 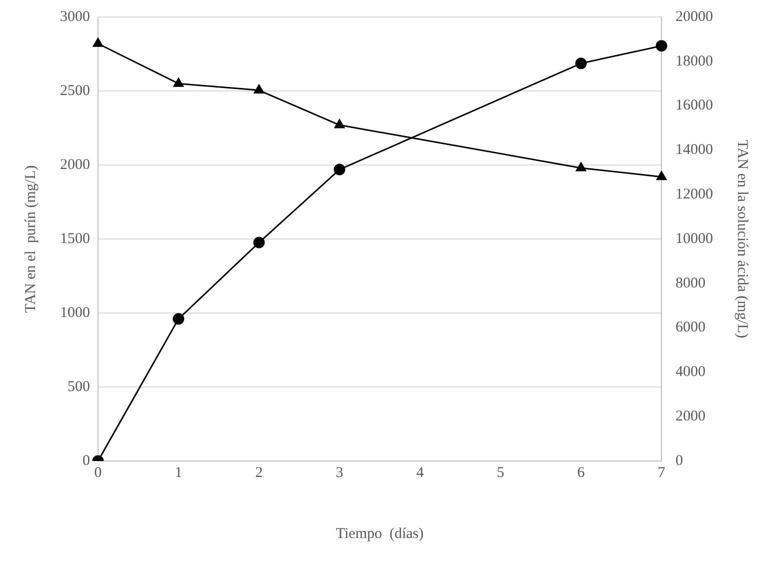 I want to click on y2-tick-label: 0, so click(x=679, y=460).